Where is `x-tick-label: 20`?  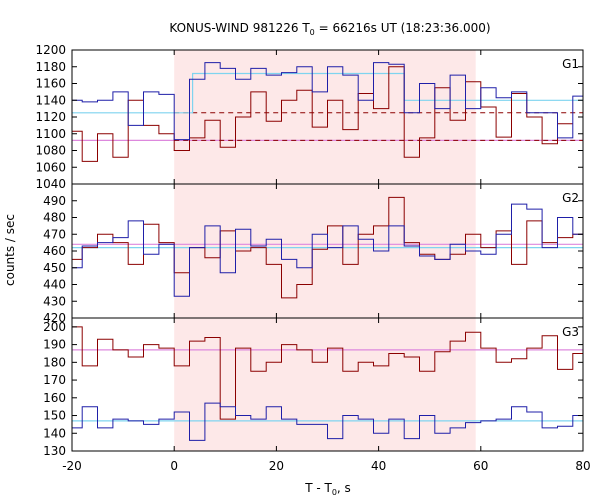
x-tick-label: 20 is located at coordinates (276, 466).